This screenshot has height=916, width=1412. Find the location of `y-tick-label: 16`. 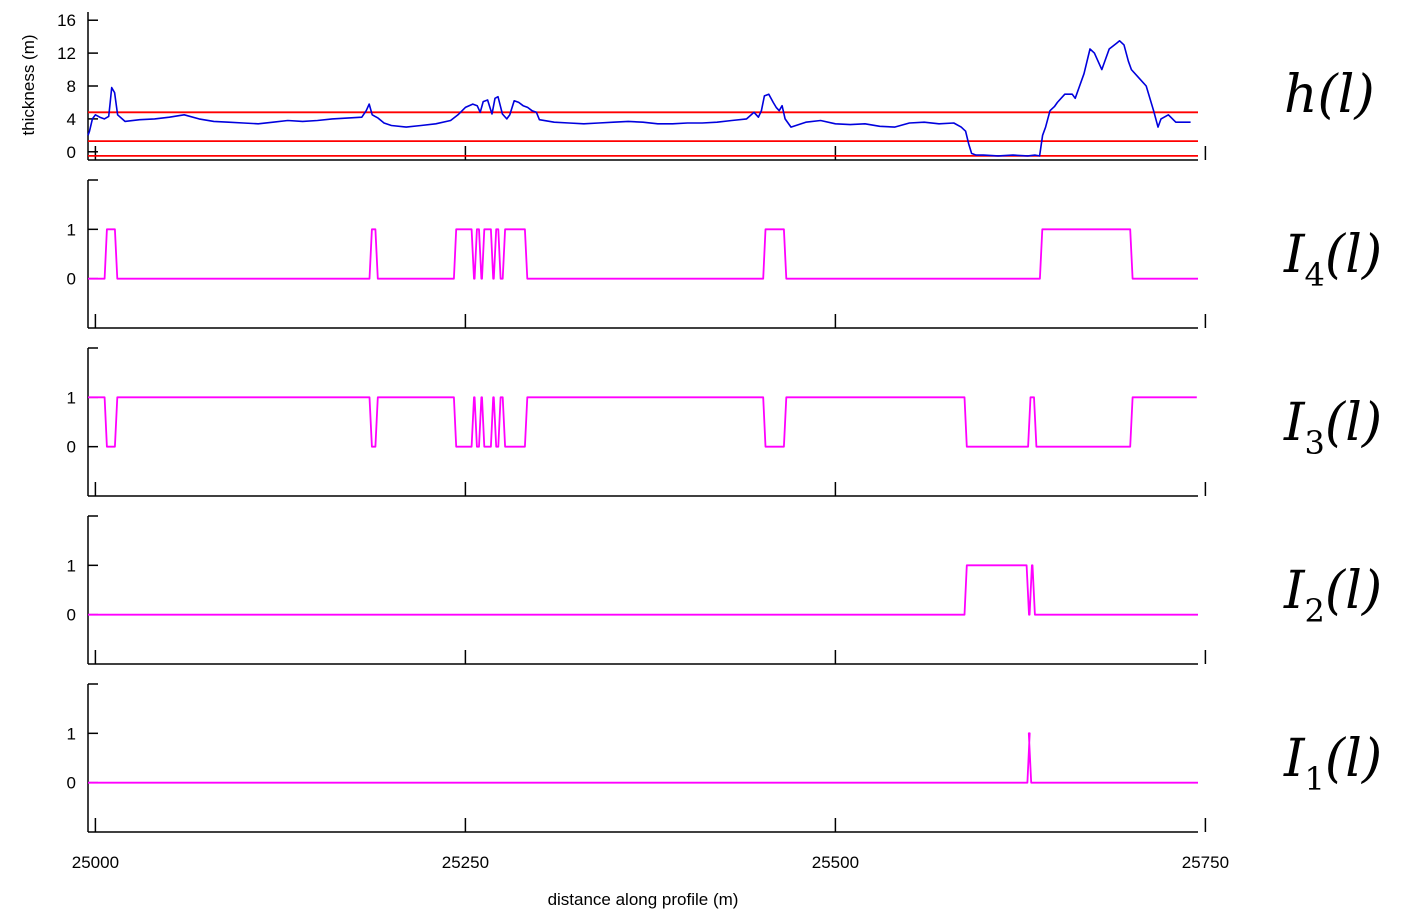

y-tick-label: 16 is located at coordinates (66, 20).